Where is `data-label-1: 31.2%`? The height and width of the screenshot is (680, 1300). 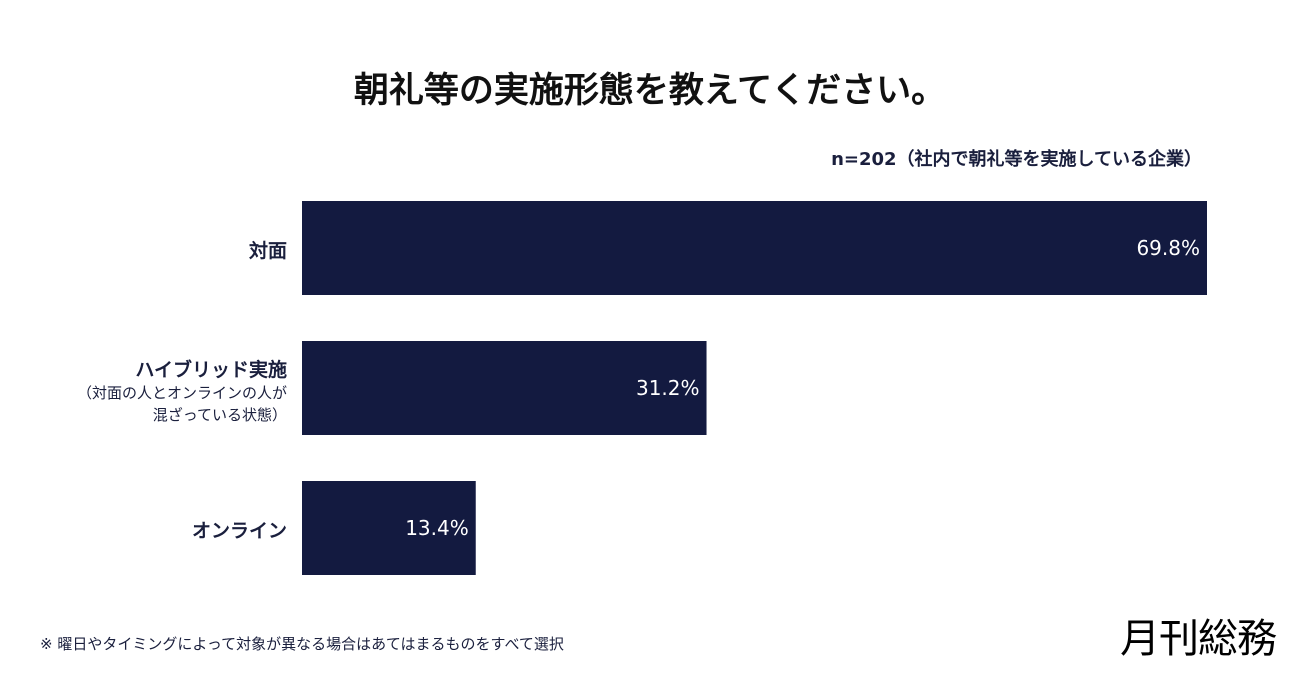 data-label-1: 31.2% is located at coordinates (668, 388).